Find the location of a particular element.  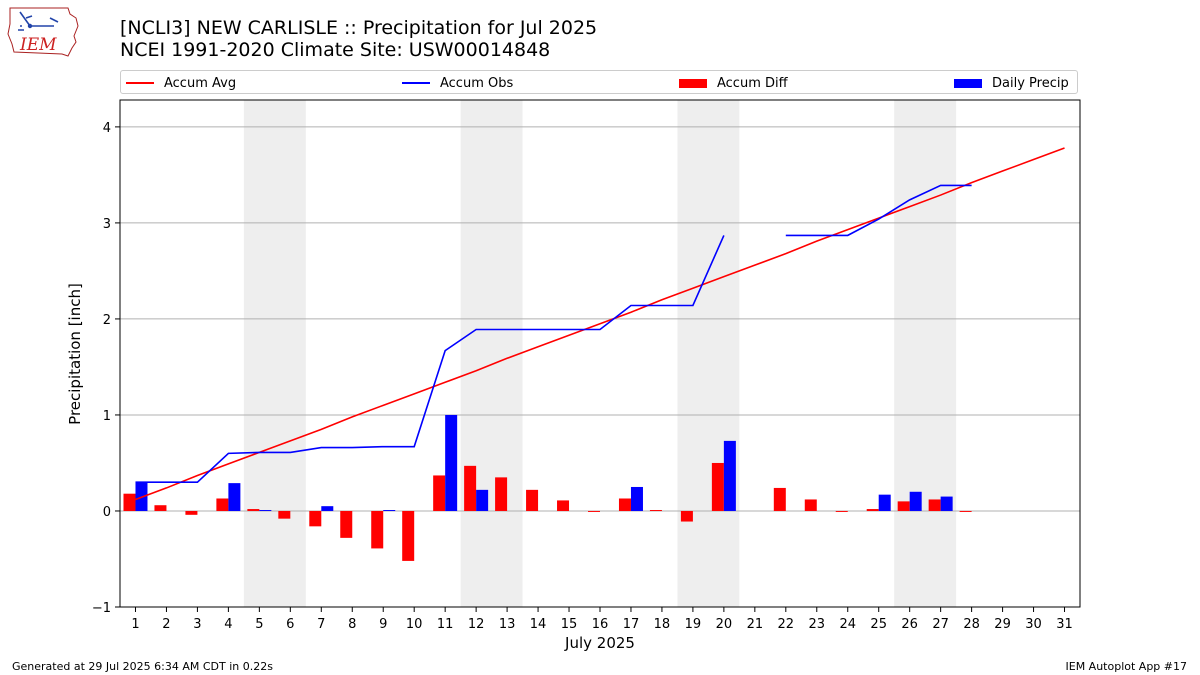

x-tick-label-28: 28 is located at coordinates (971, 624).